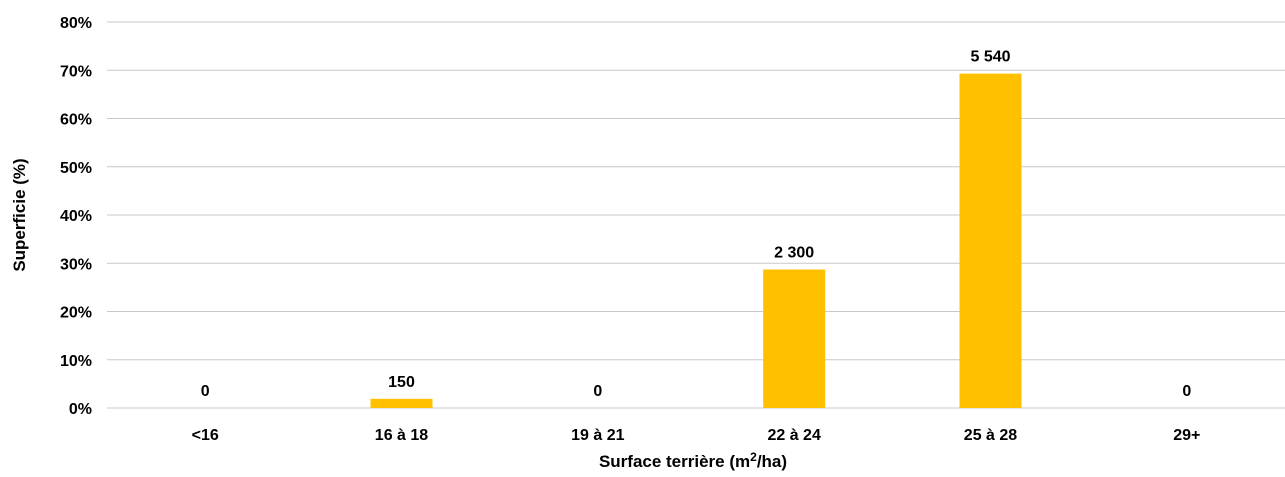 This screenshot has height=477, width=1285. What do you see at coordinates (76, 168) in the screenshot?
I see `y-tick-label: 50%` at bounding box center [76, 168].